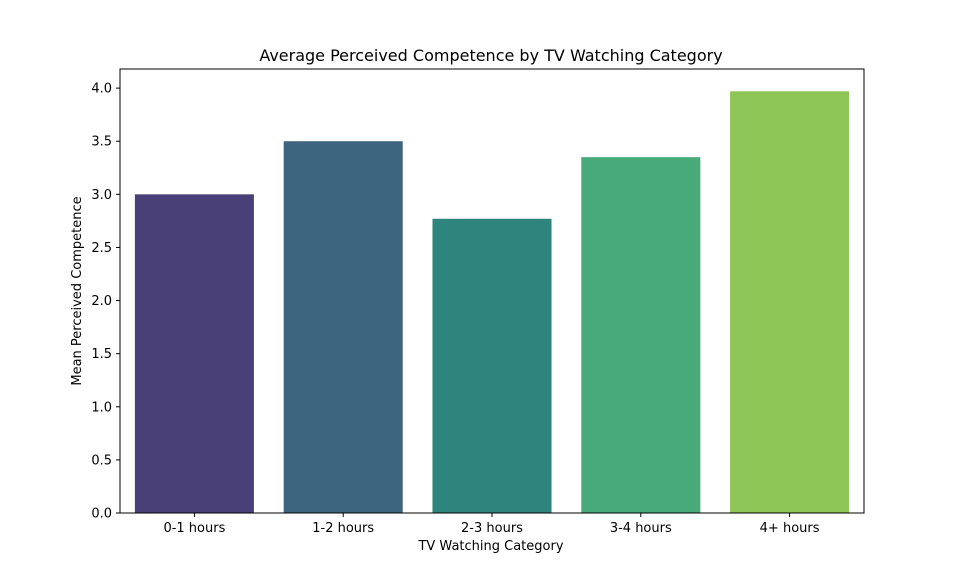  I want to click on x-axis-label: TV Watching Category, so click(490, 546).